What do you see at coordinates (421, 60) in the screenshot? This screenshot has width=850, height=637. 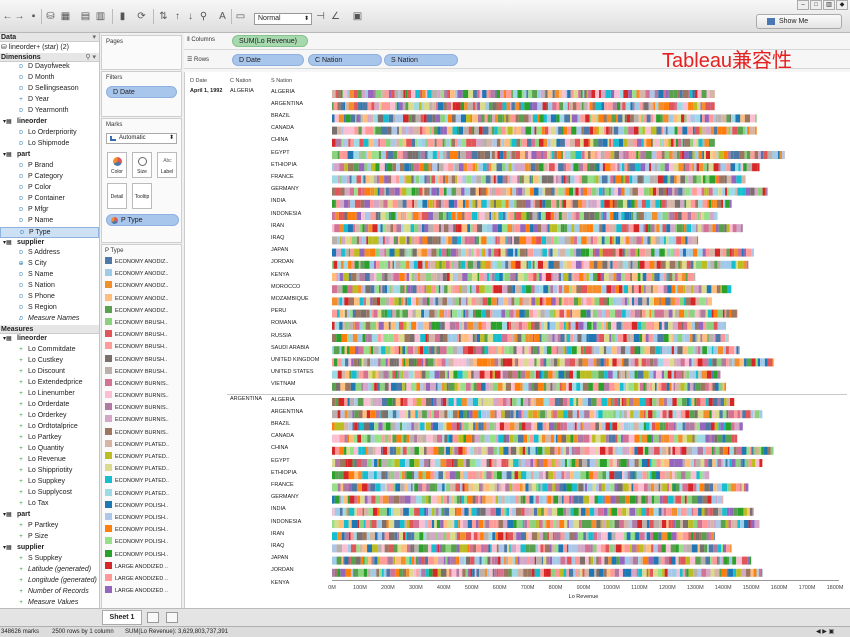 I see `rows-pill-s-nation: S Nation` at bounding box center [421, 60].